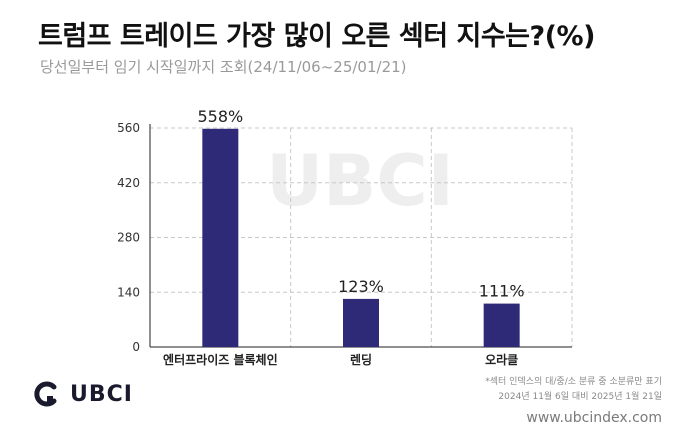  Describe the element at coordinates (316, 36) in the screenshot. I see `chart-title: 트럼프 트레이드 가장 많이 오른 섹터 지수는?(%)` at that location.